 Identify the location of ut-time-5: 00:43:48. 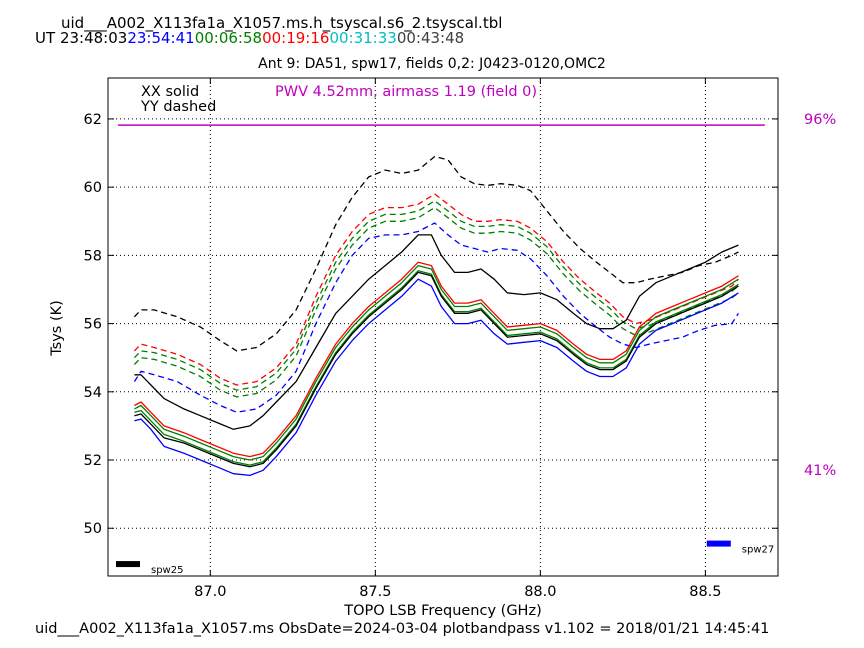
(430, 38).